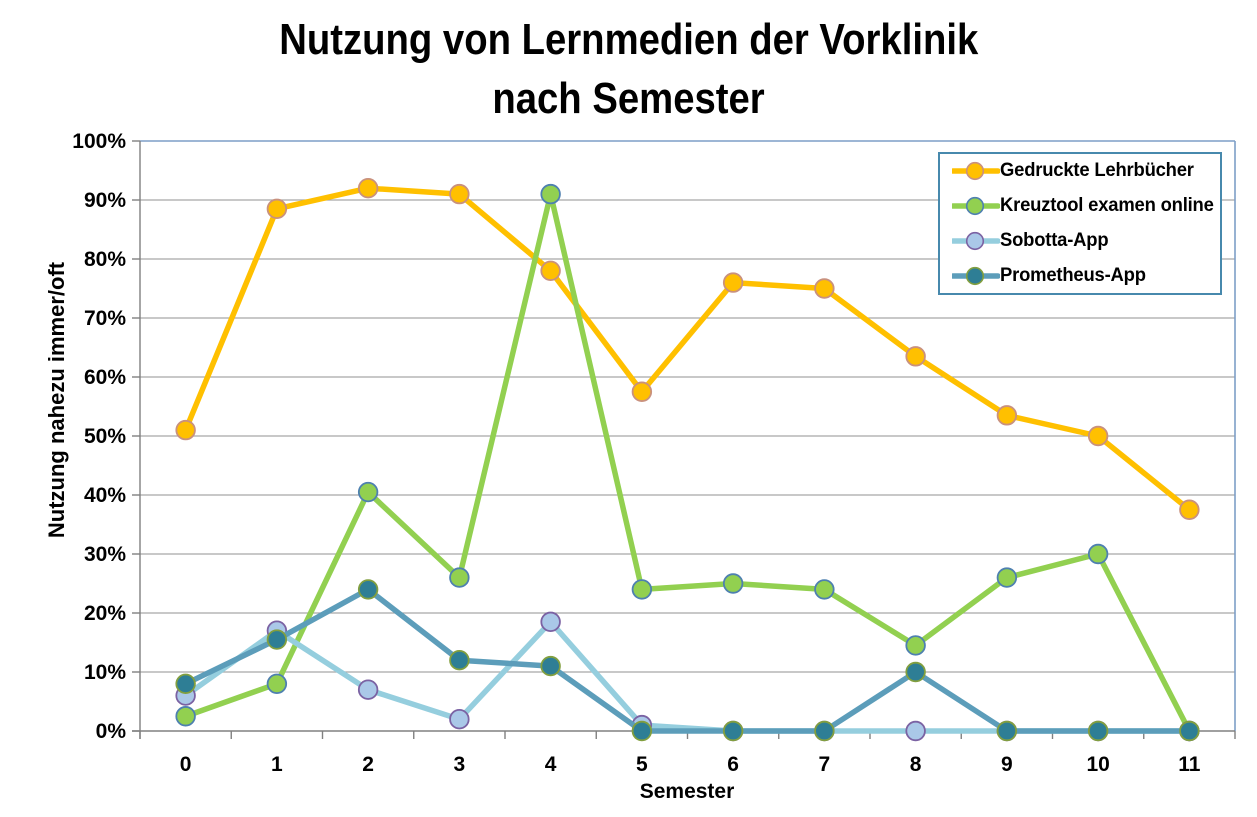 This screenshot has height=817, width=1257. I want to click on legend-item-sobotta-app: Sobotta-App, so click(1080, 241).